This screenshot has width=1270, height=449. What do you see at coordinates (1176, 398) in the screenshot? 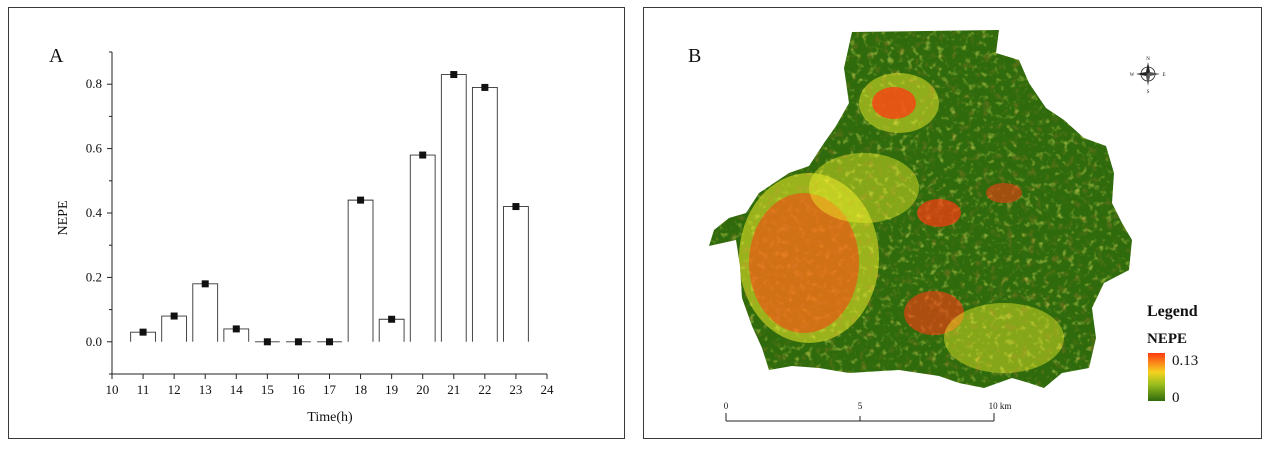
I see `legend-min-label: 0` at bounding box center [1176, 398].